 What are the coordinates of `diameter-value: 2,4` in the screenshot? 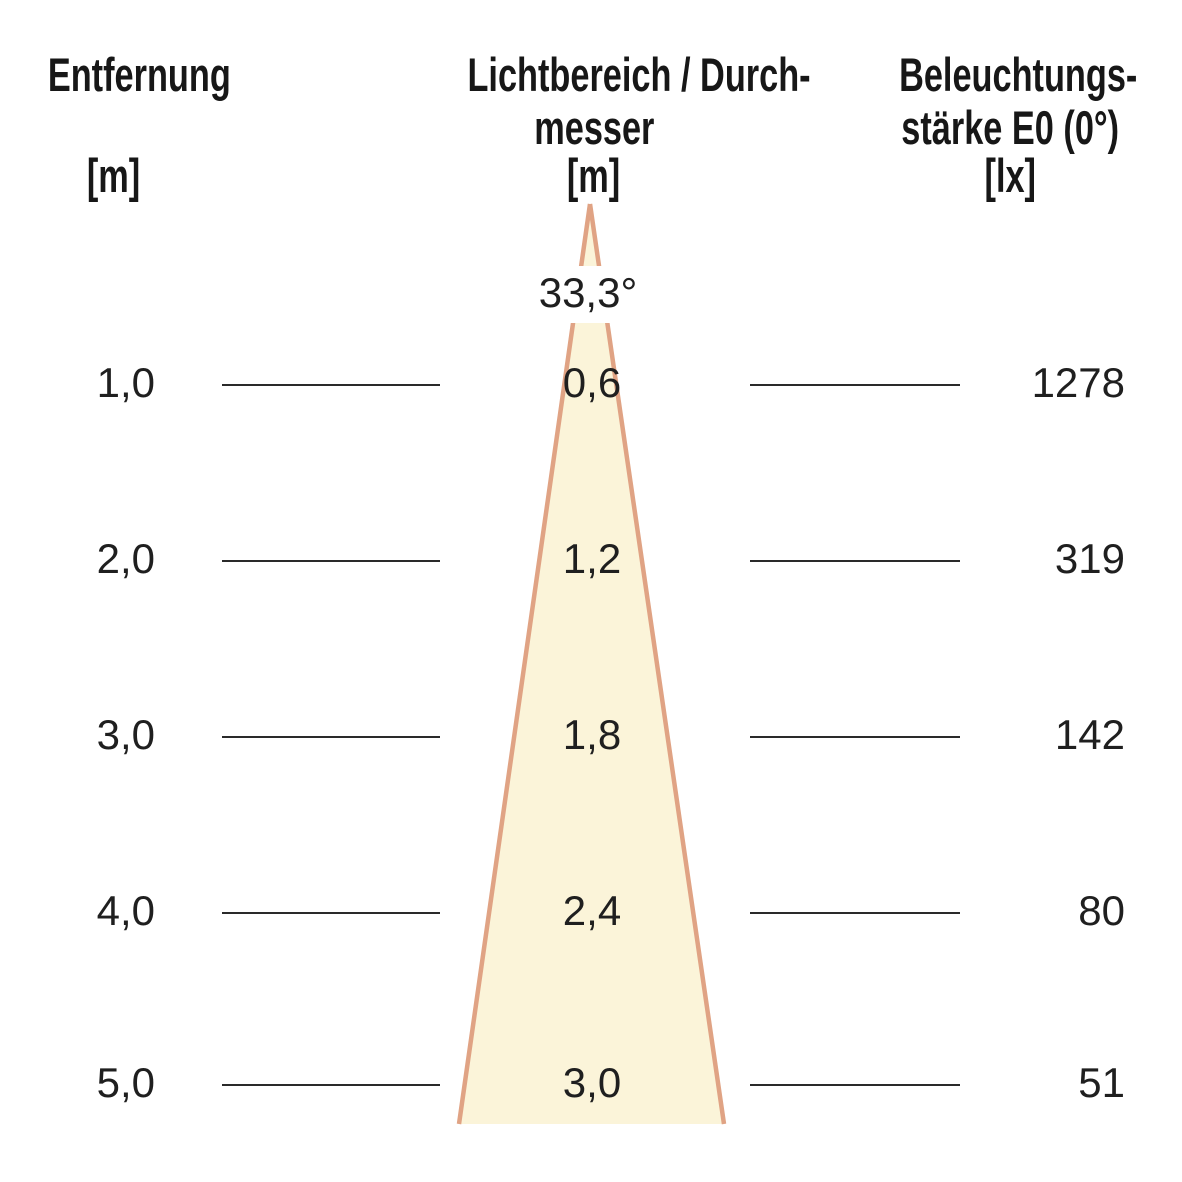 It's located at (592, 910).